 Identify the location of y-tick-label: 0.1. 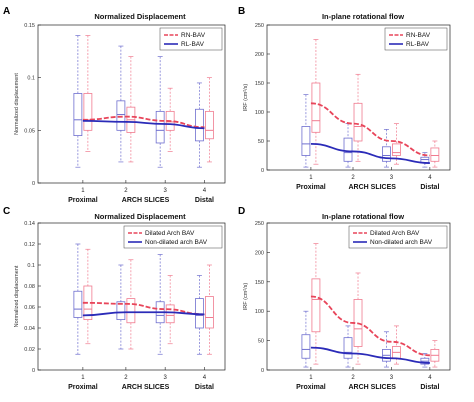
(31, 79).